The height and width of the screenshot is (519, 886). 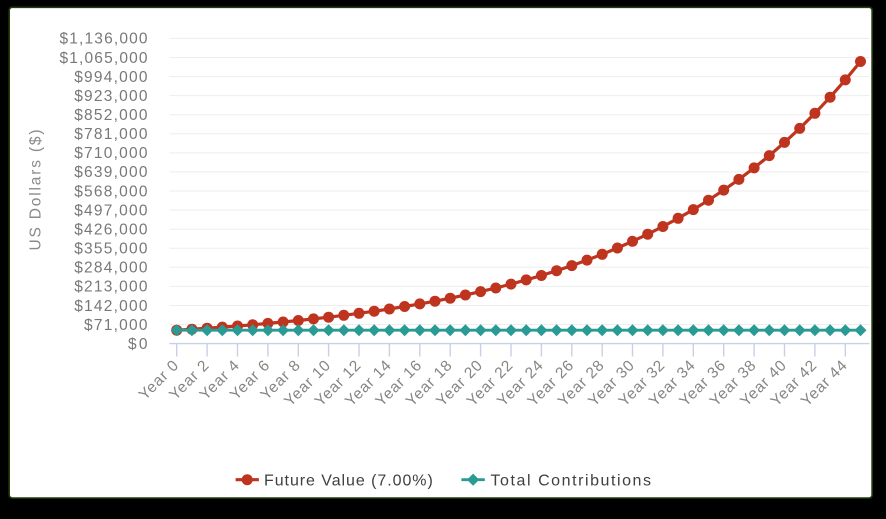 What do you see at coordinates (111, 153) in the screenshot?
I see `svg-text: $710,000` at bounding box center [111, 153].